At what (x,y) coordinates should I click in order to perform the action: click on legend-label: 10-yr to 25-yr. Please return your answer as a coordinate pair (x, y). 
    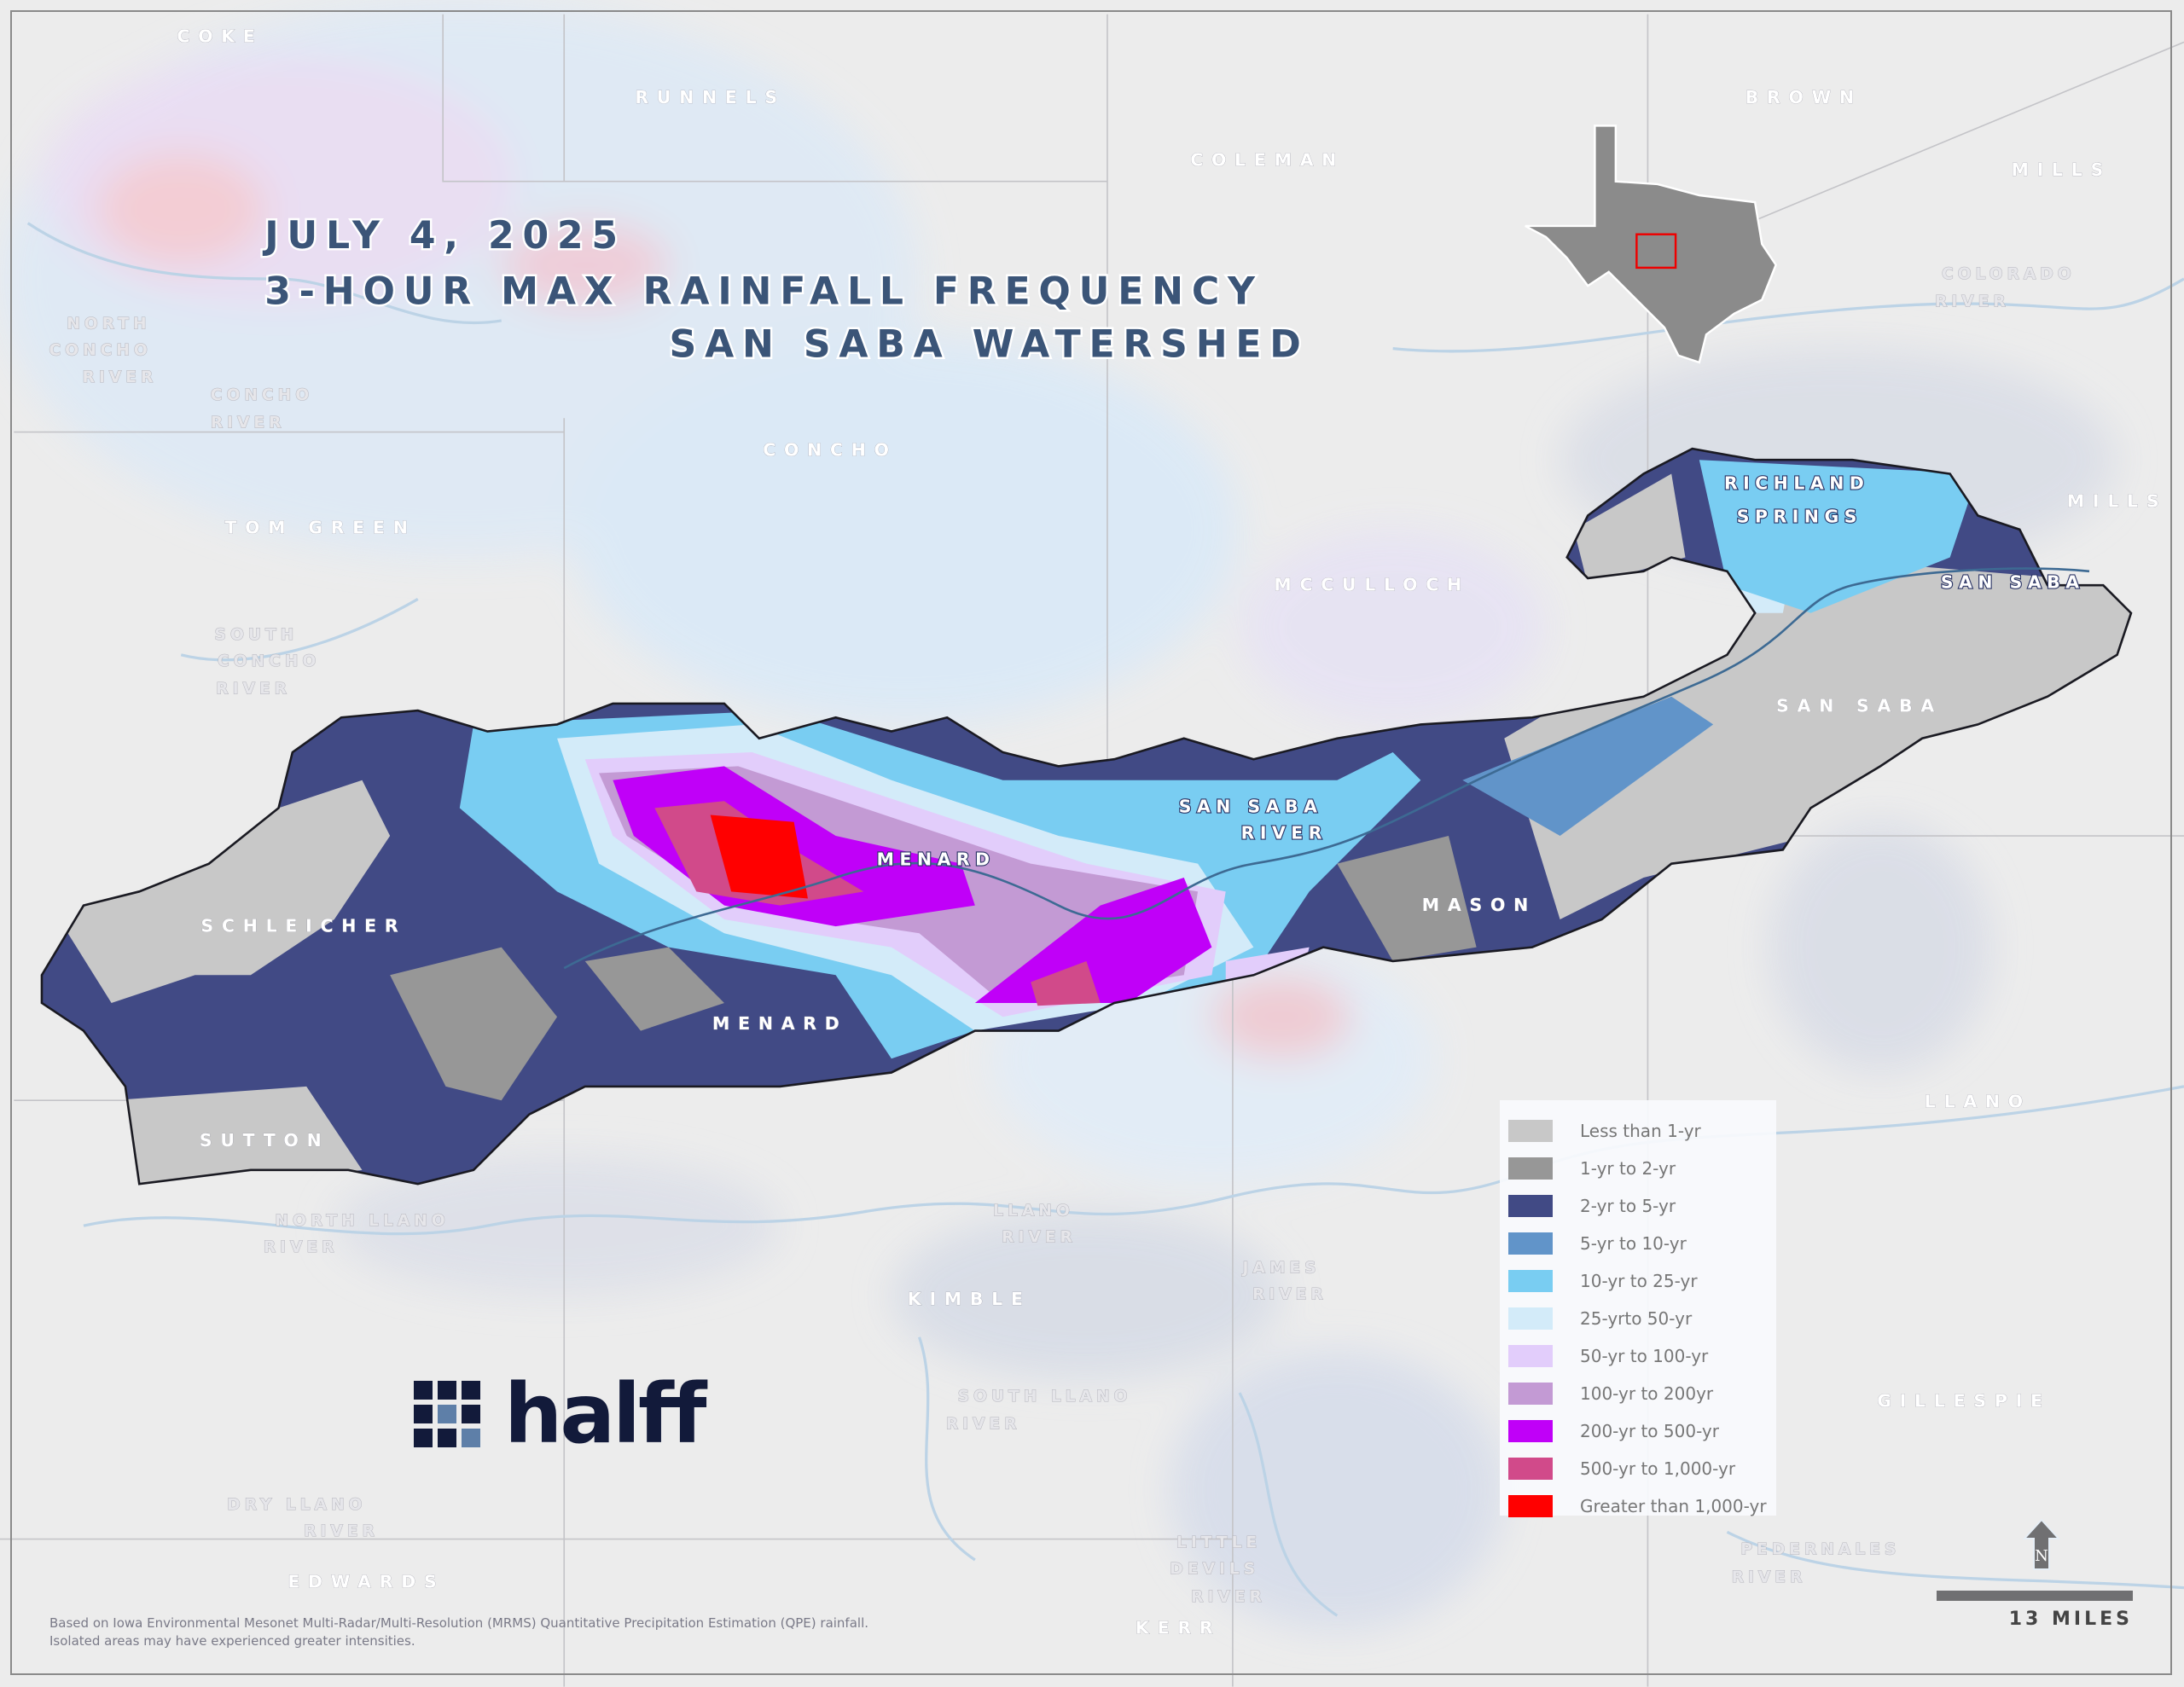
    Looking at the image, I should click on (1639, 1281).